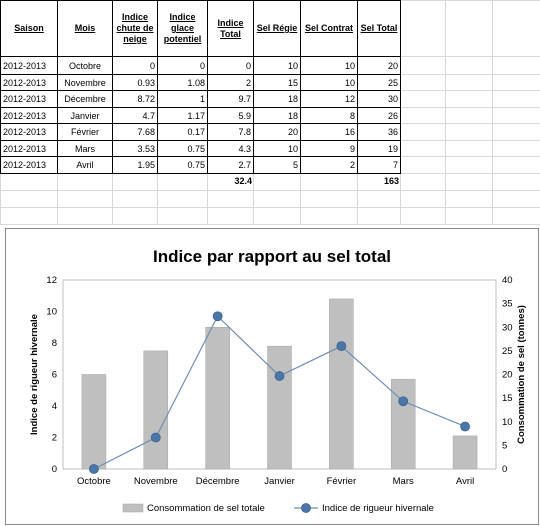  What do you see at coordinates (54, 438) in the screenshot?
I see `y-tick-label: 2` at bounding box center [54, 438].